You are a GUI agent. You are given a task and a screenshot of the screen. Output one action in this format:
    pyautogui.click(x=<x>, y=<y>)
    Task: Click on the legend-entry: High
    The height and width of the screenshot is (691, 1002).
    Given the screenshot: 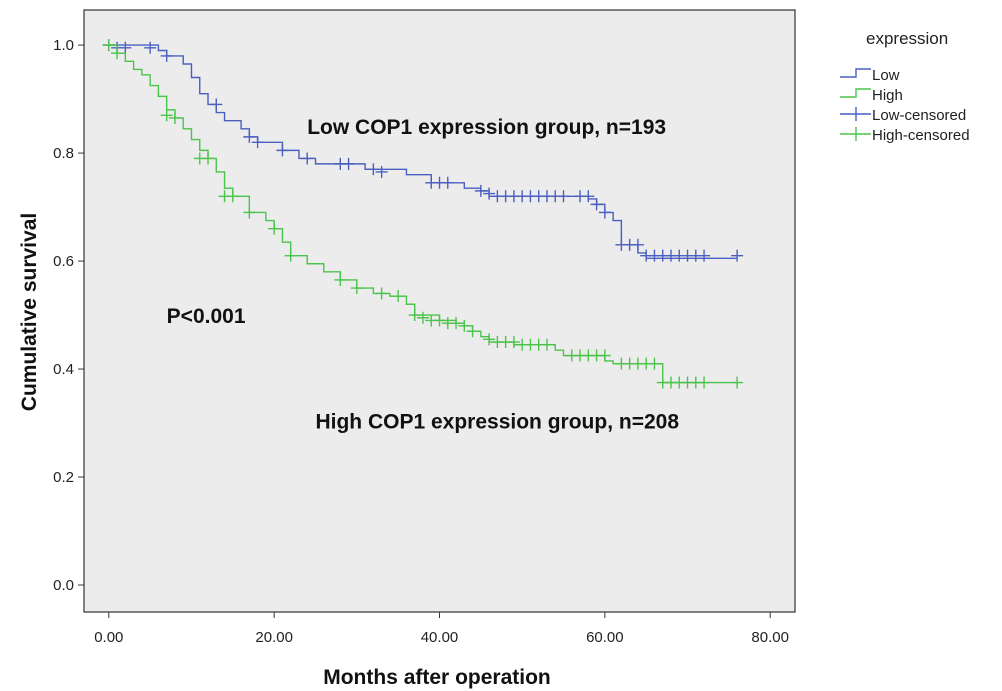 What is the action you would take?
    pyautogui.click(x=871, y=95)
    